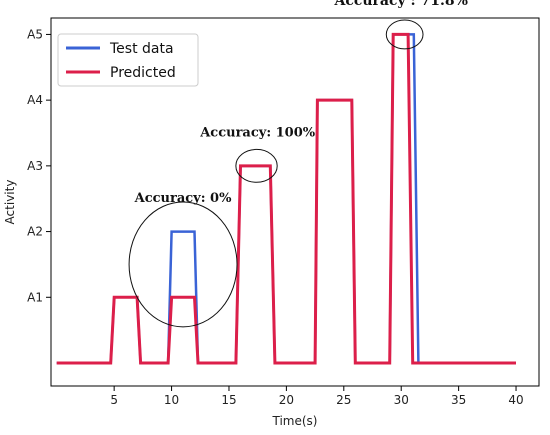 This screenshot has height=435, width=550. Describe the element at coordinates (515, 400) in the screenshot. I see `x-tick-label: 40` at that location.